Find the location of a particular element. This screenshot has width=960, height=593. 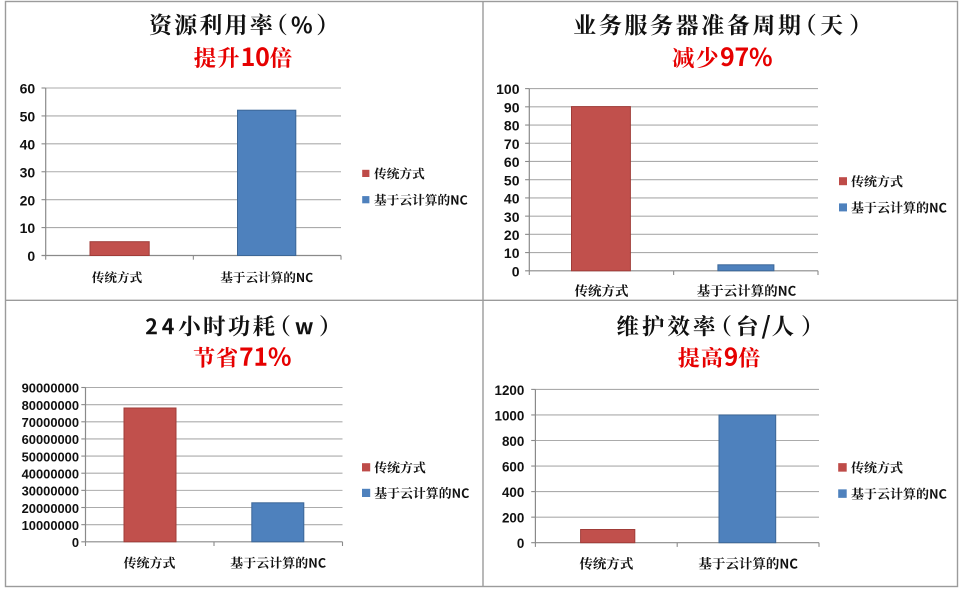

svg-text: 30000000 is located at coordinates (50, 491).